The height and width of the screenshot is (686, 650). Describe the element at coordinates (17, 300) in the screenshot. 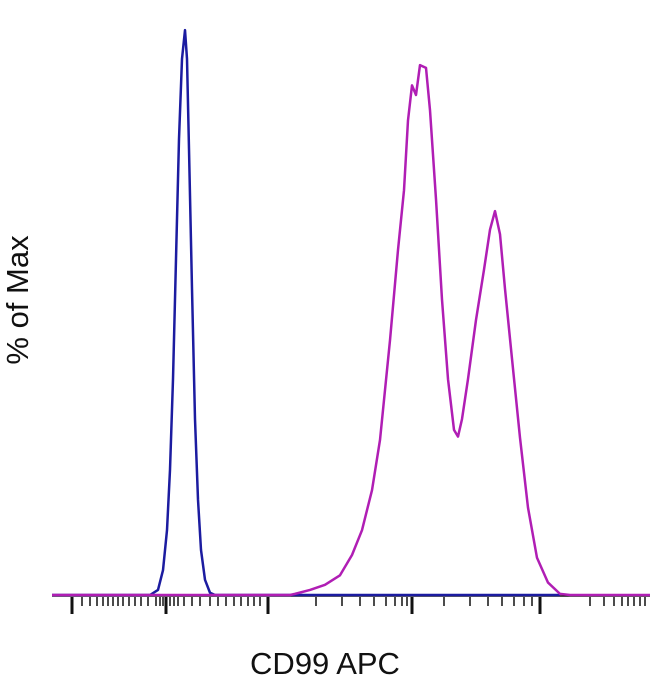

I see `y-axis-label: % of Max` at that location.